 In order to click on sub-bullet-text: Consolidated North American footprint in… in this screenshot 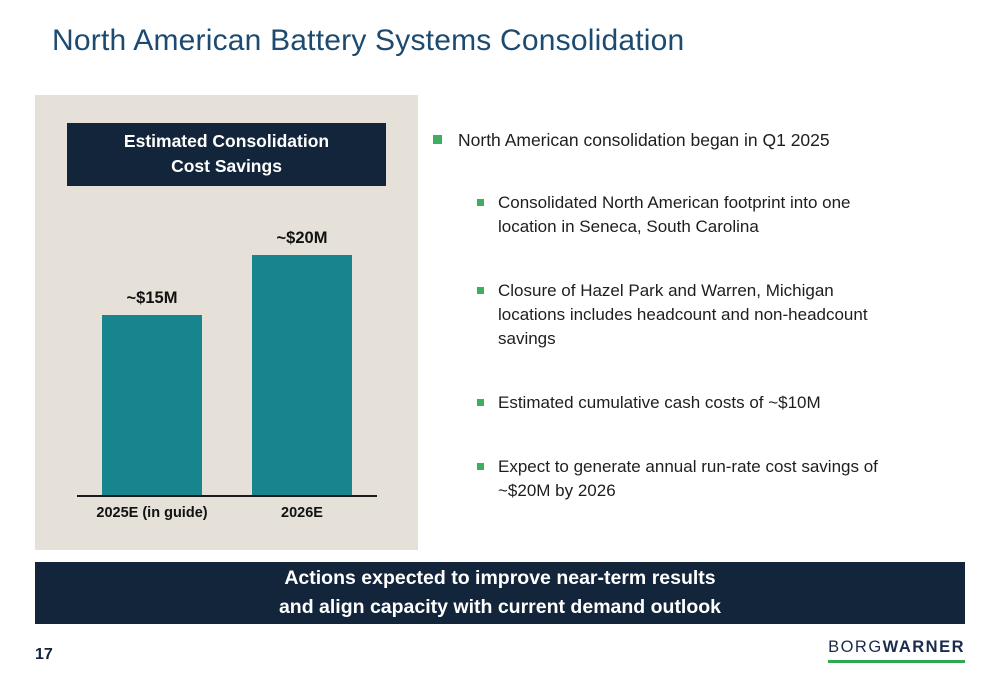, I will do `click(674, 214)`.